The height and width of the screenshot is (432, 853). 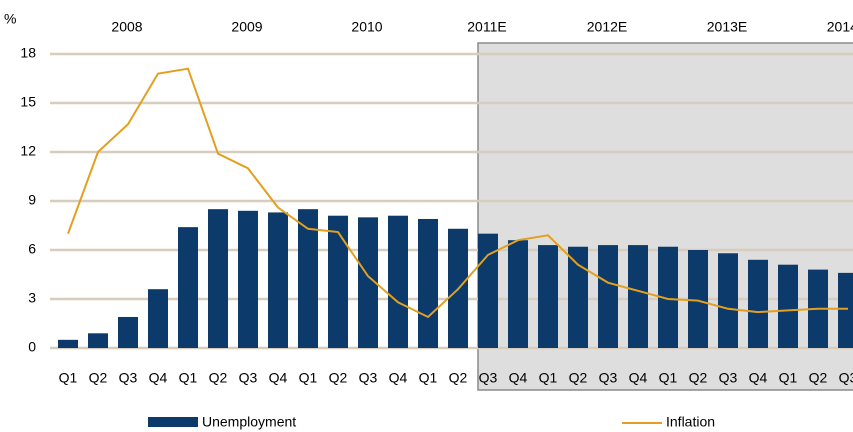 What do you see at coordinates (727, 27) in the screenshot?
I see `year-label: 2013E` at bounding box center [727, 27].